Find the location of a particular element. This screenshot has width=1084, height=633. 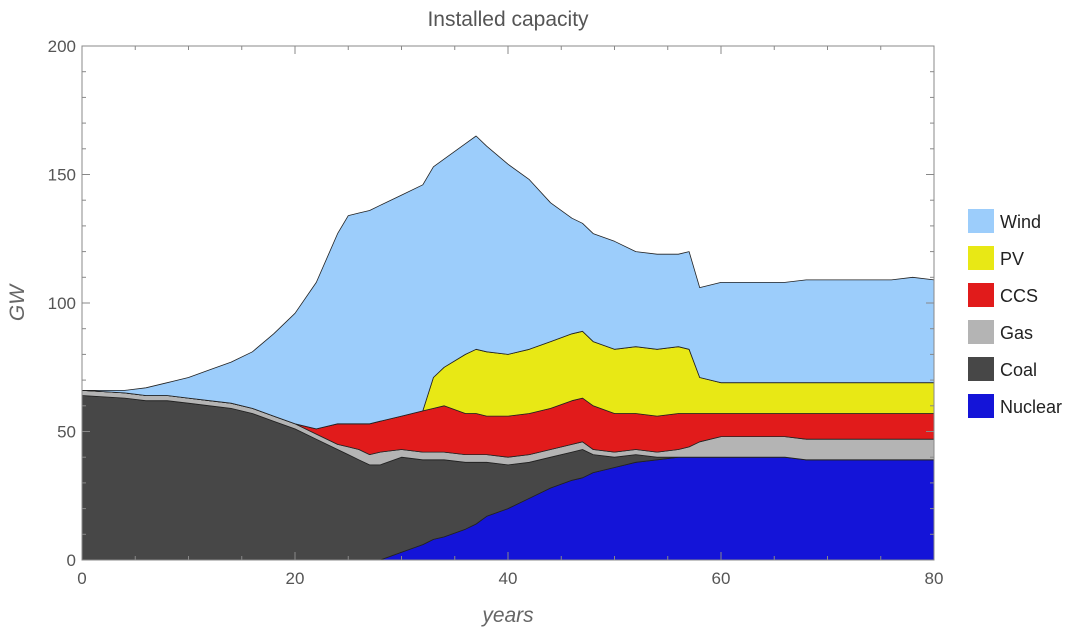

legend-label-gas: Gas is located at coordinates (1016, 333).